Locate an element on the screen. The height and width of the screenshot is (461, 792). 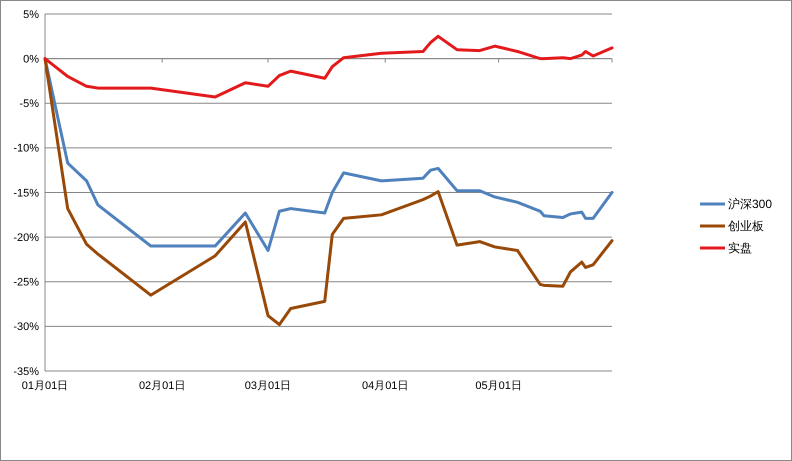
y-tick-label: 0% is located at coordinates (31, 59).